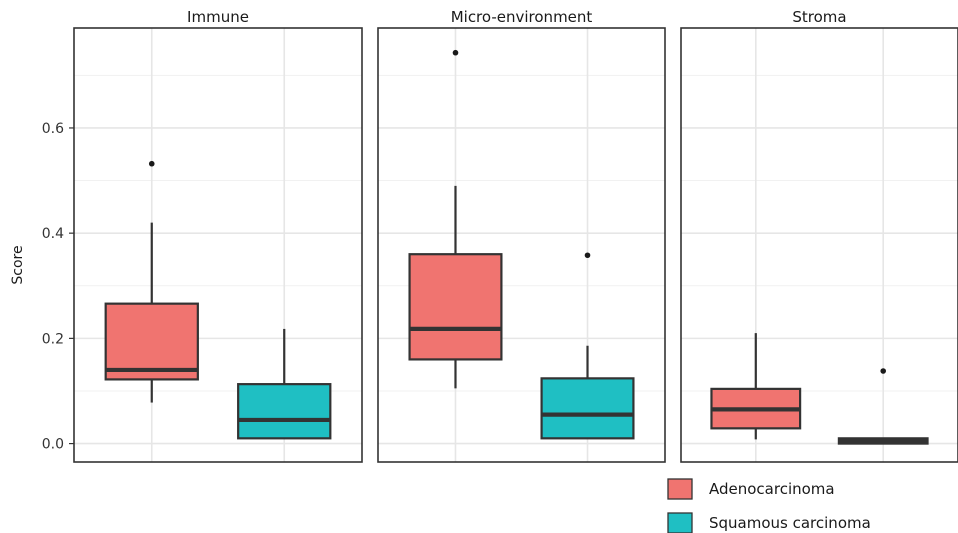 This screenshot has width=958, height=533. Describe the element at coordinates (455, 52) in the screenshot. I see `micro-environment-adenocarcinoma-outlier` at that location.